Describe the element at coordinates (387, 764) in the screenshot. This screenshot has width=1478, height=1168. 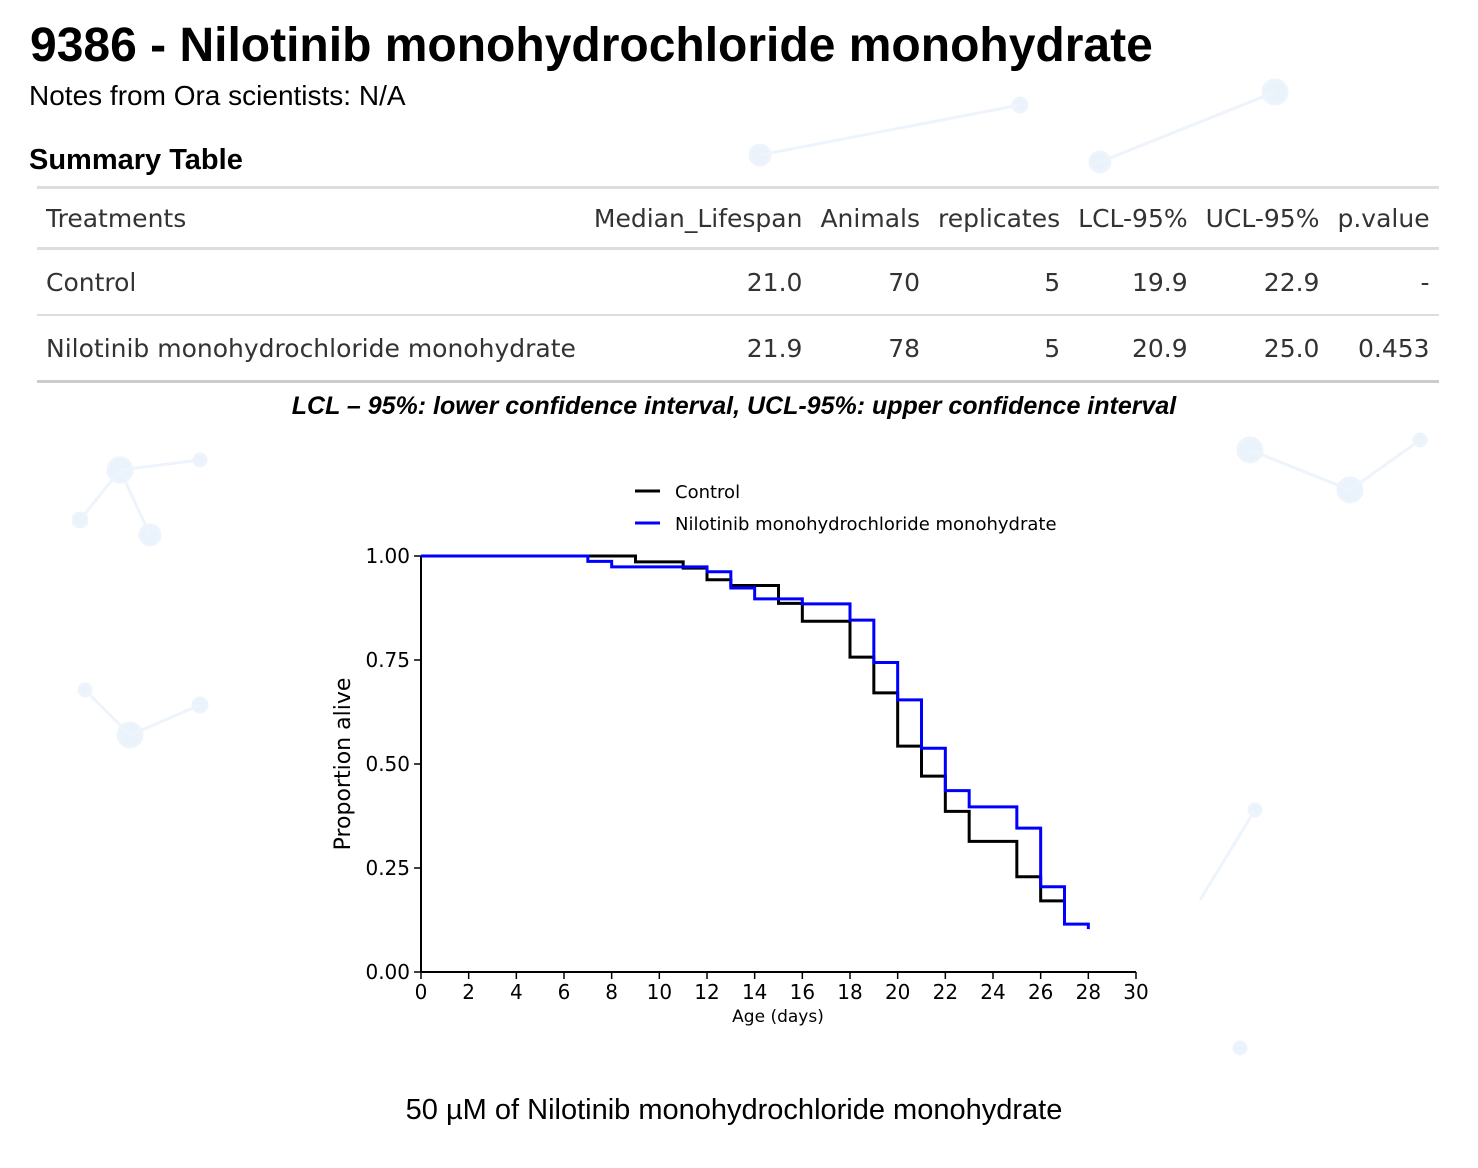
I see `y-tick-label: 0.50` at that location.